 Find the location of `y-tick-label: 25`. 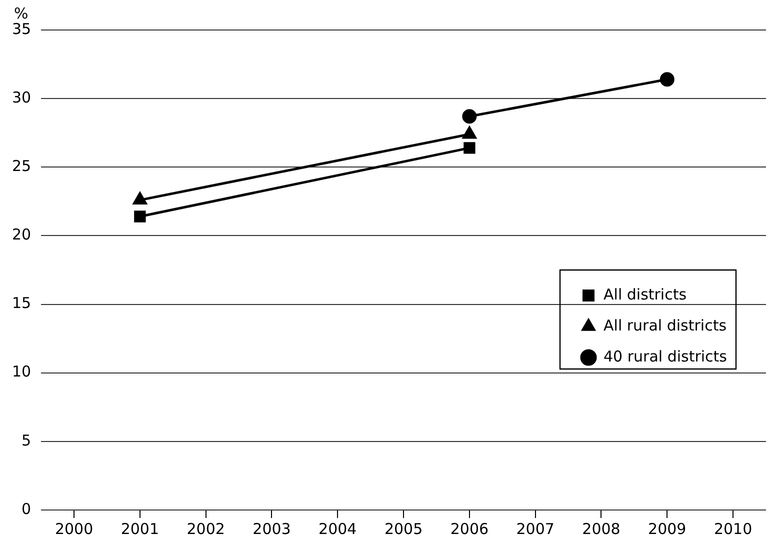

y-tick-label: 25 is located at coordinates (22, 166).